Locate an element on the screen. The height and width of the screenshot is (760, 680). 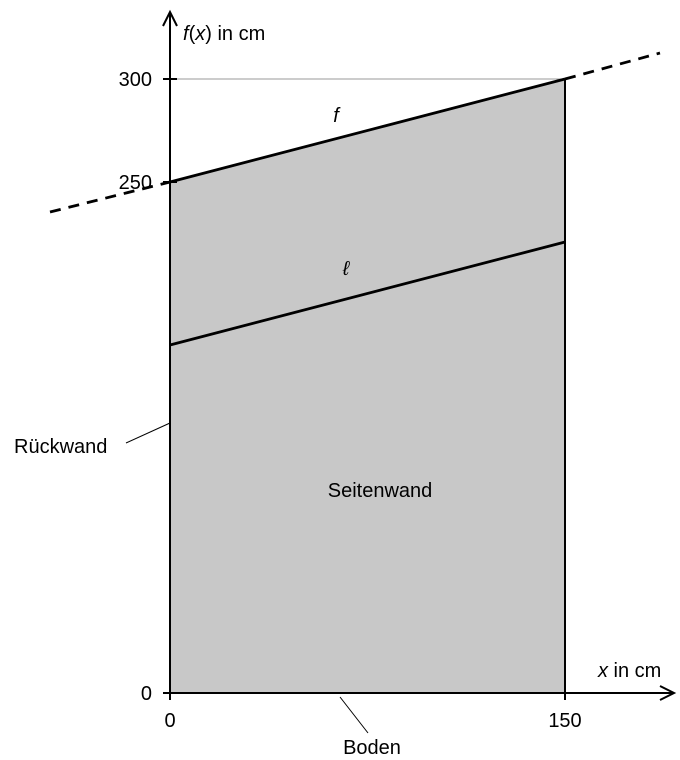
curve-l-label: ℓ is located at coordinates (346, 269).